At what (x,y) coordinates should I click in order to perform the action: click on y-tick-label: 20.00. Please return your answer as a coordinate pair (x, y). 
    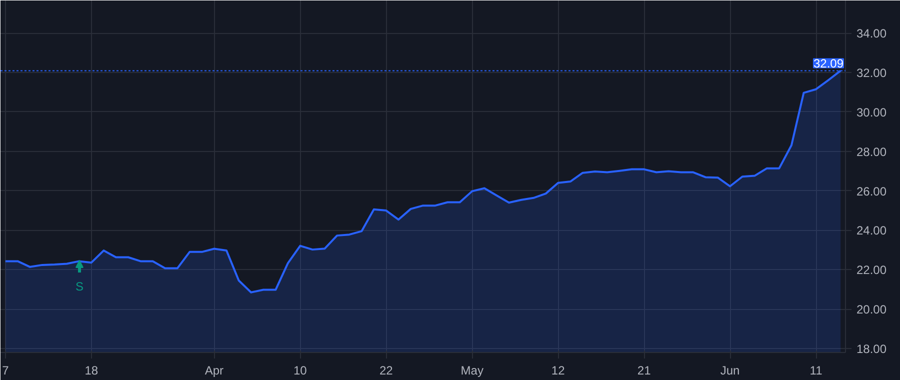
    Looking at the image, I should click on (871, 309).